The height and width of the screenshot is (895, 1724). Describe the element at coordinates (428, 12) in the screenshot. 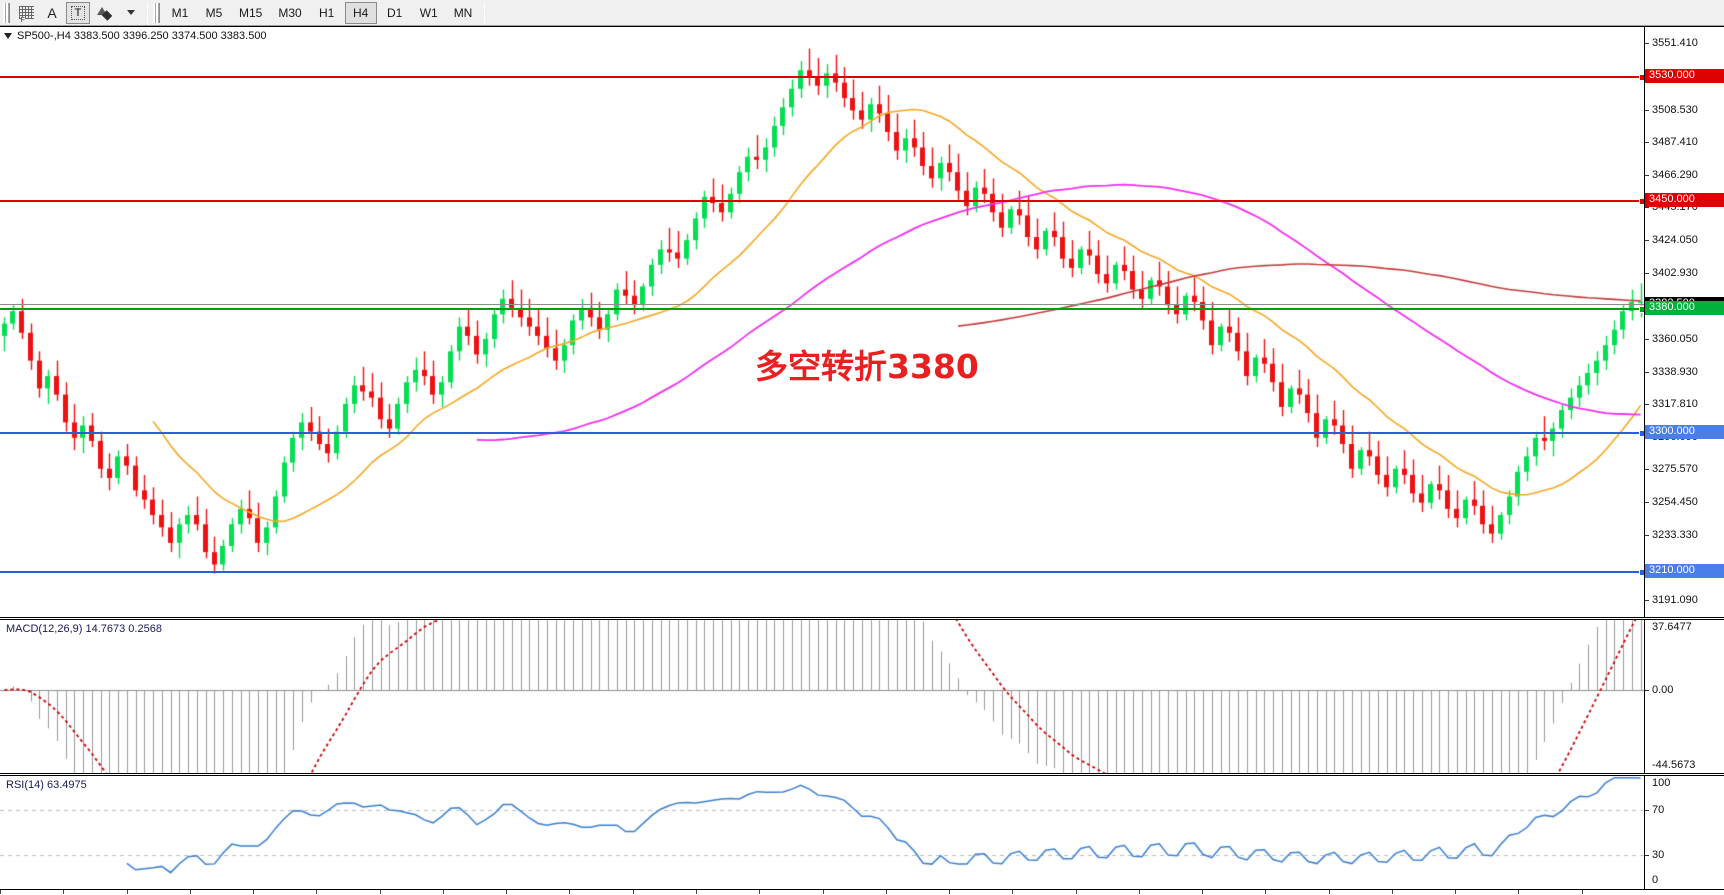

I see `timeframe-w1: W1` at that location.